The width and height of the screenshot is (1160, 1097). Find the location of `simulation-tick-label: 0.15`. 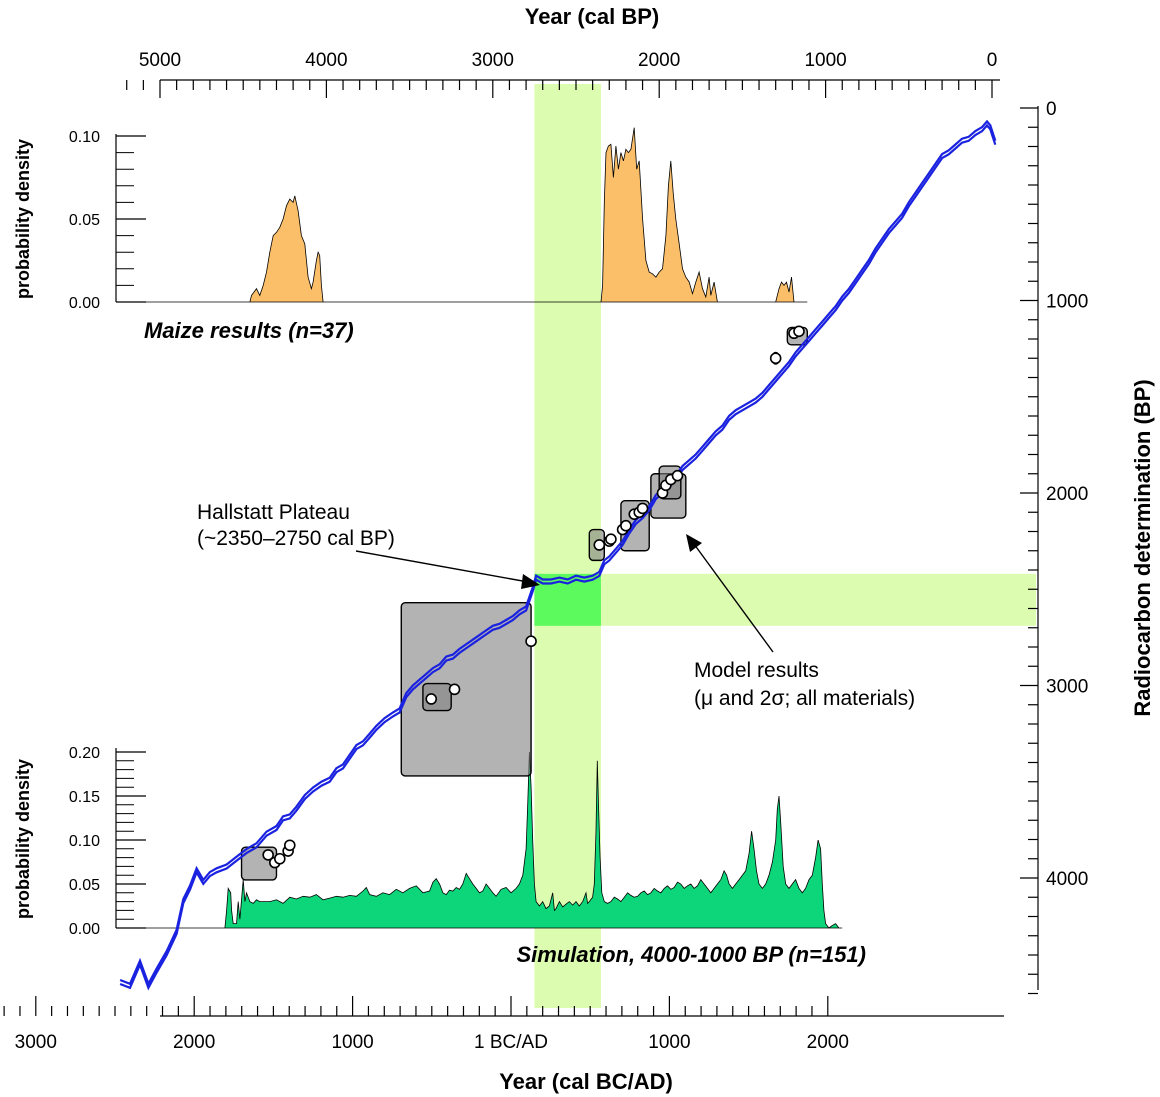

simulation-tick-label: 0.15 is located at coordinates (84, 797).